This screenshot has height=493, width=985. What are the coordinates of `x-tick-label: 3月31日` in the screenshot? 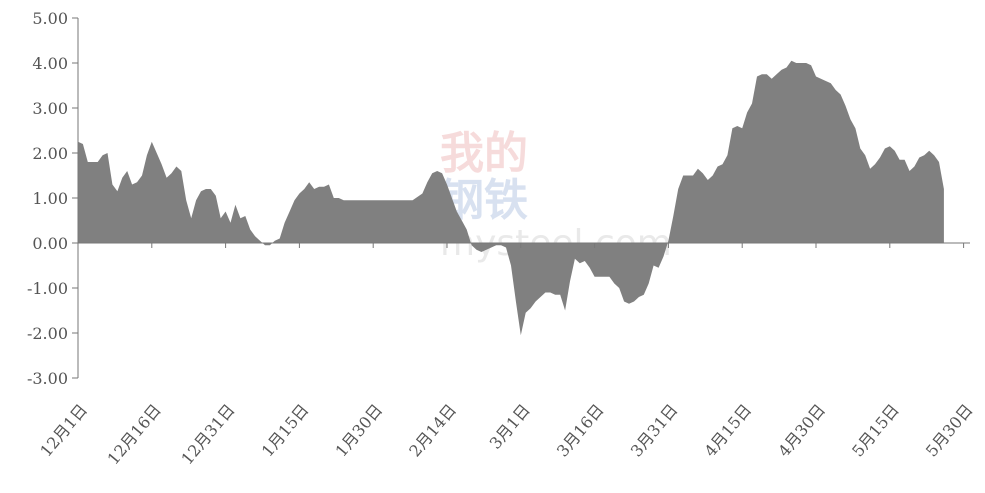 It's located at (654, 430).